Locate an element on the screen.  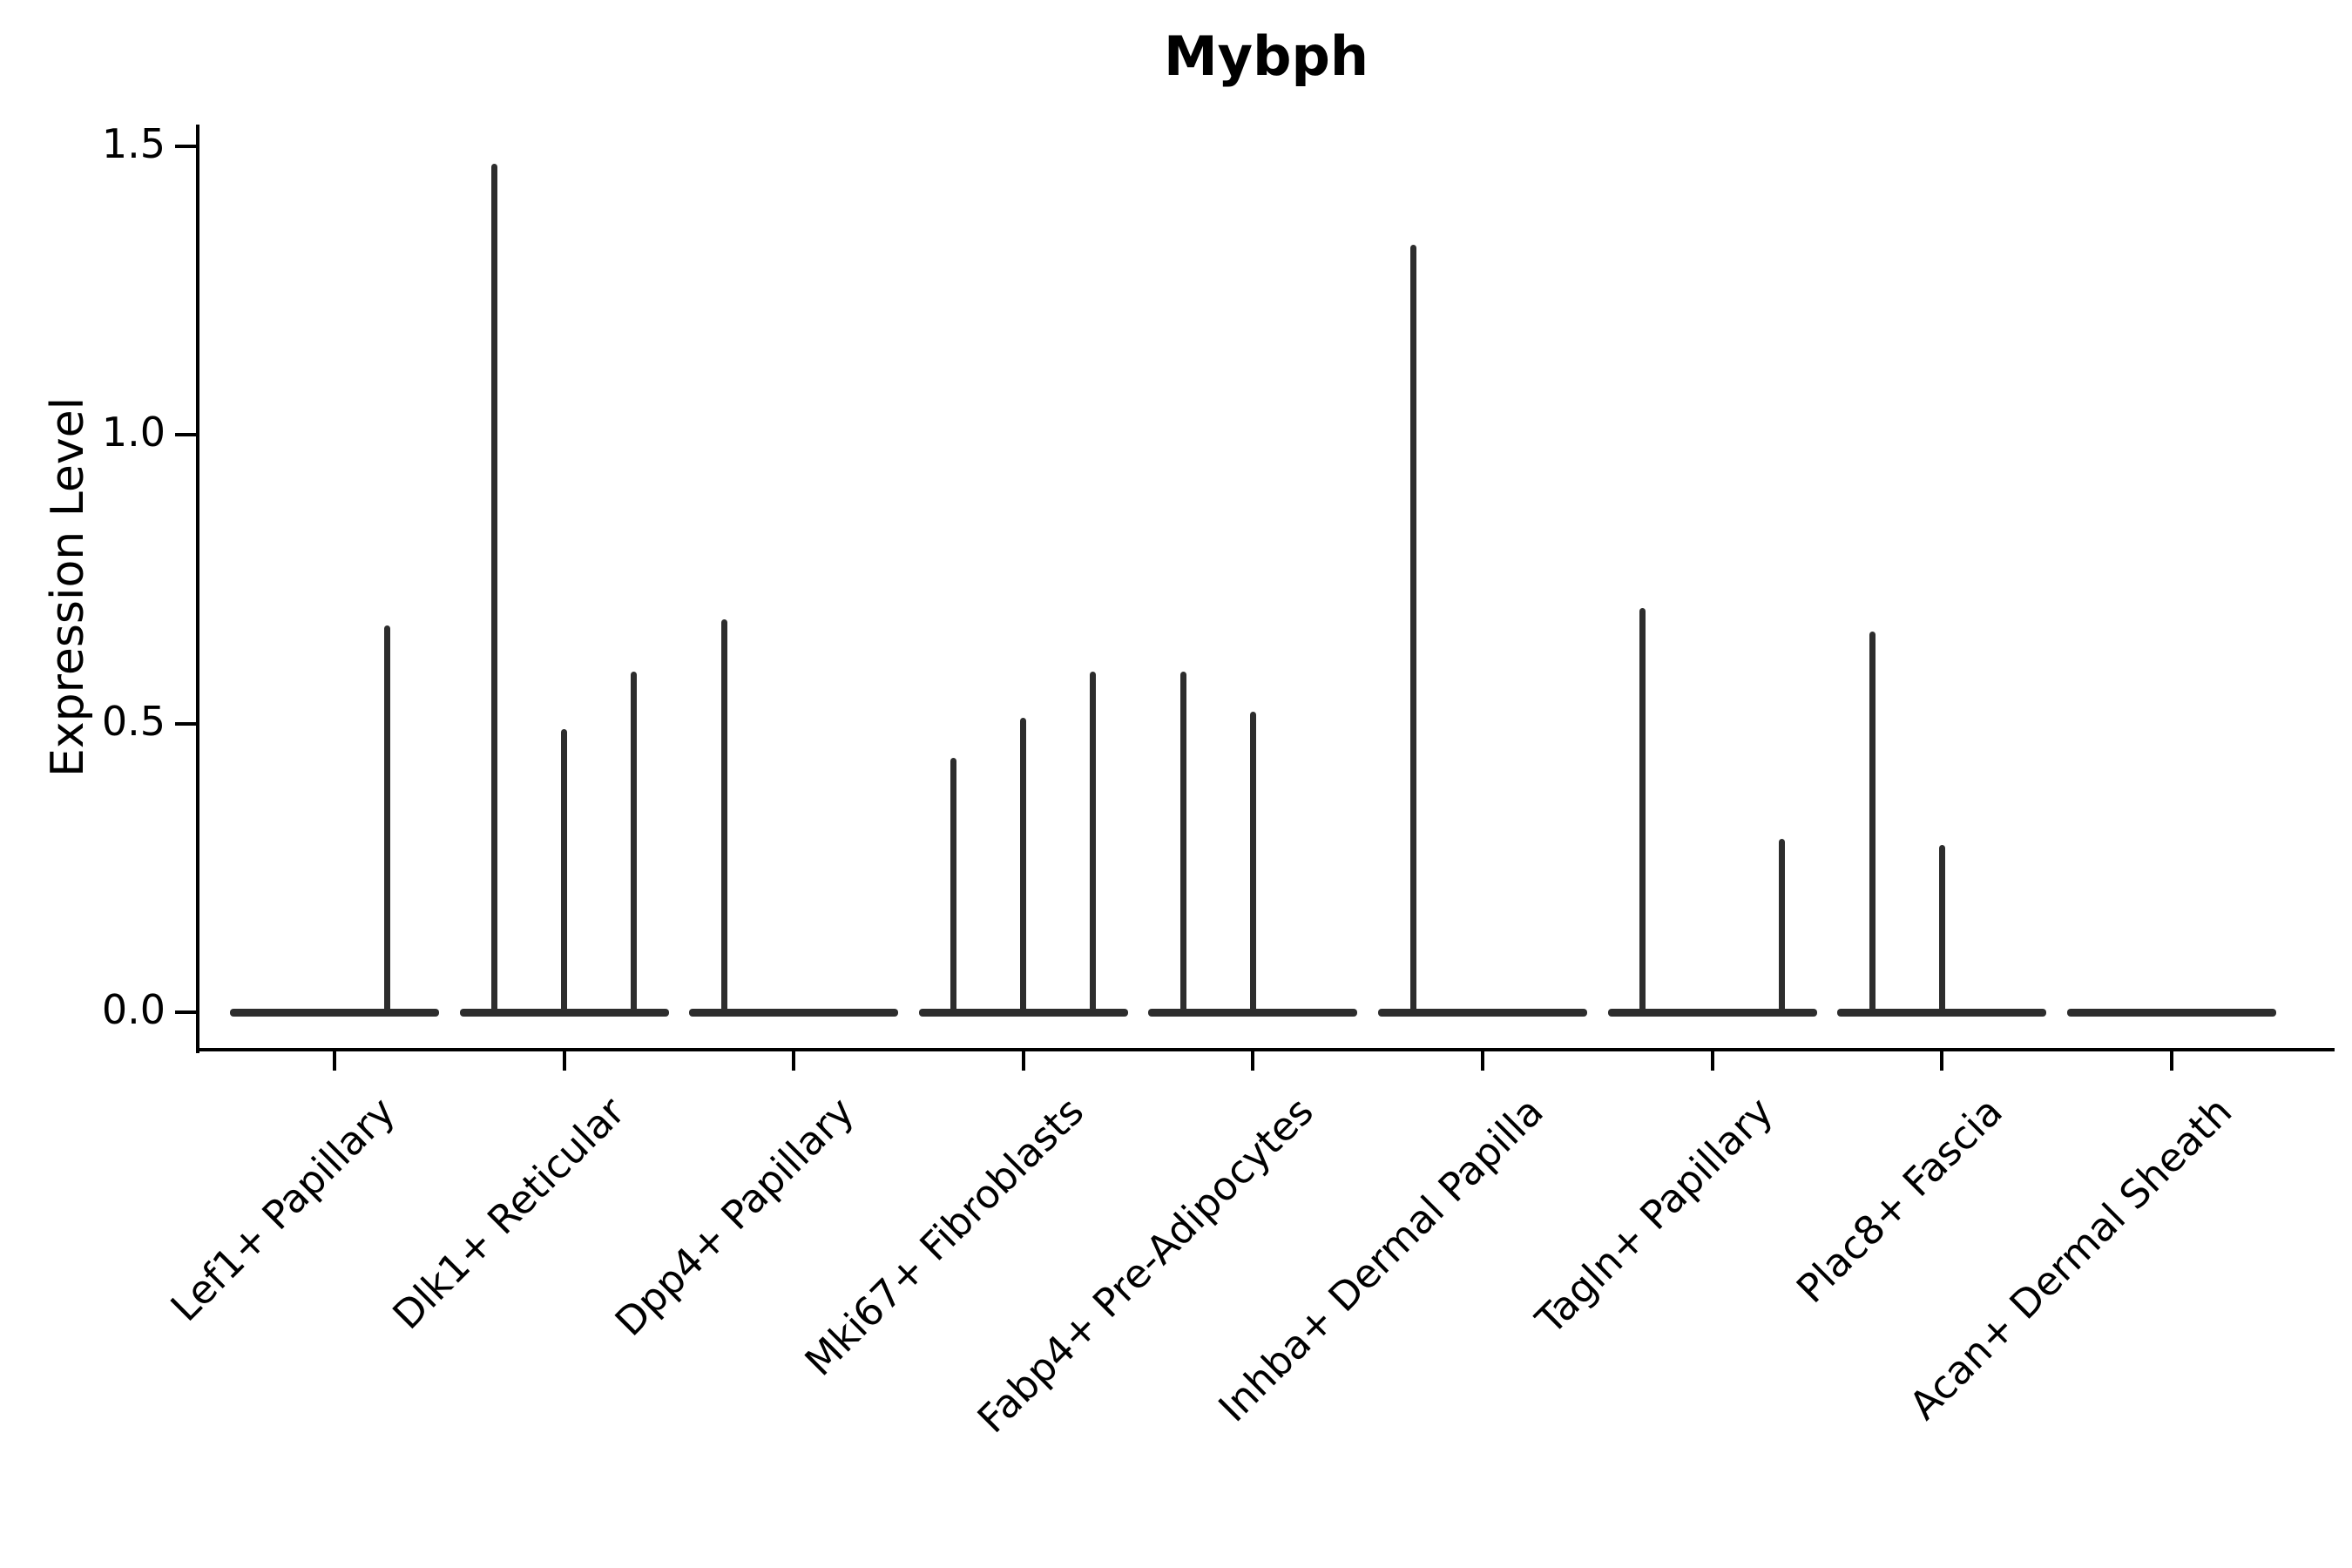
y-tick-label: 0.0 is located at coordinates (134, 1009).